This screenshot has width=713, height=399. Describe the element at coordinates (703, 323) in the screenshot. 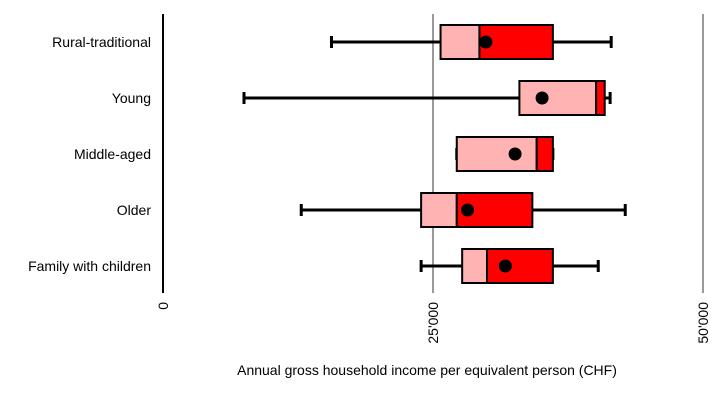

I see `x-tick-label-2: 50'000` at that location.